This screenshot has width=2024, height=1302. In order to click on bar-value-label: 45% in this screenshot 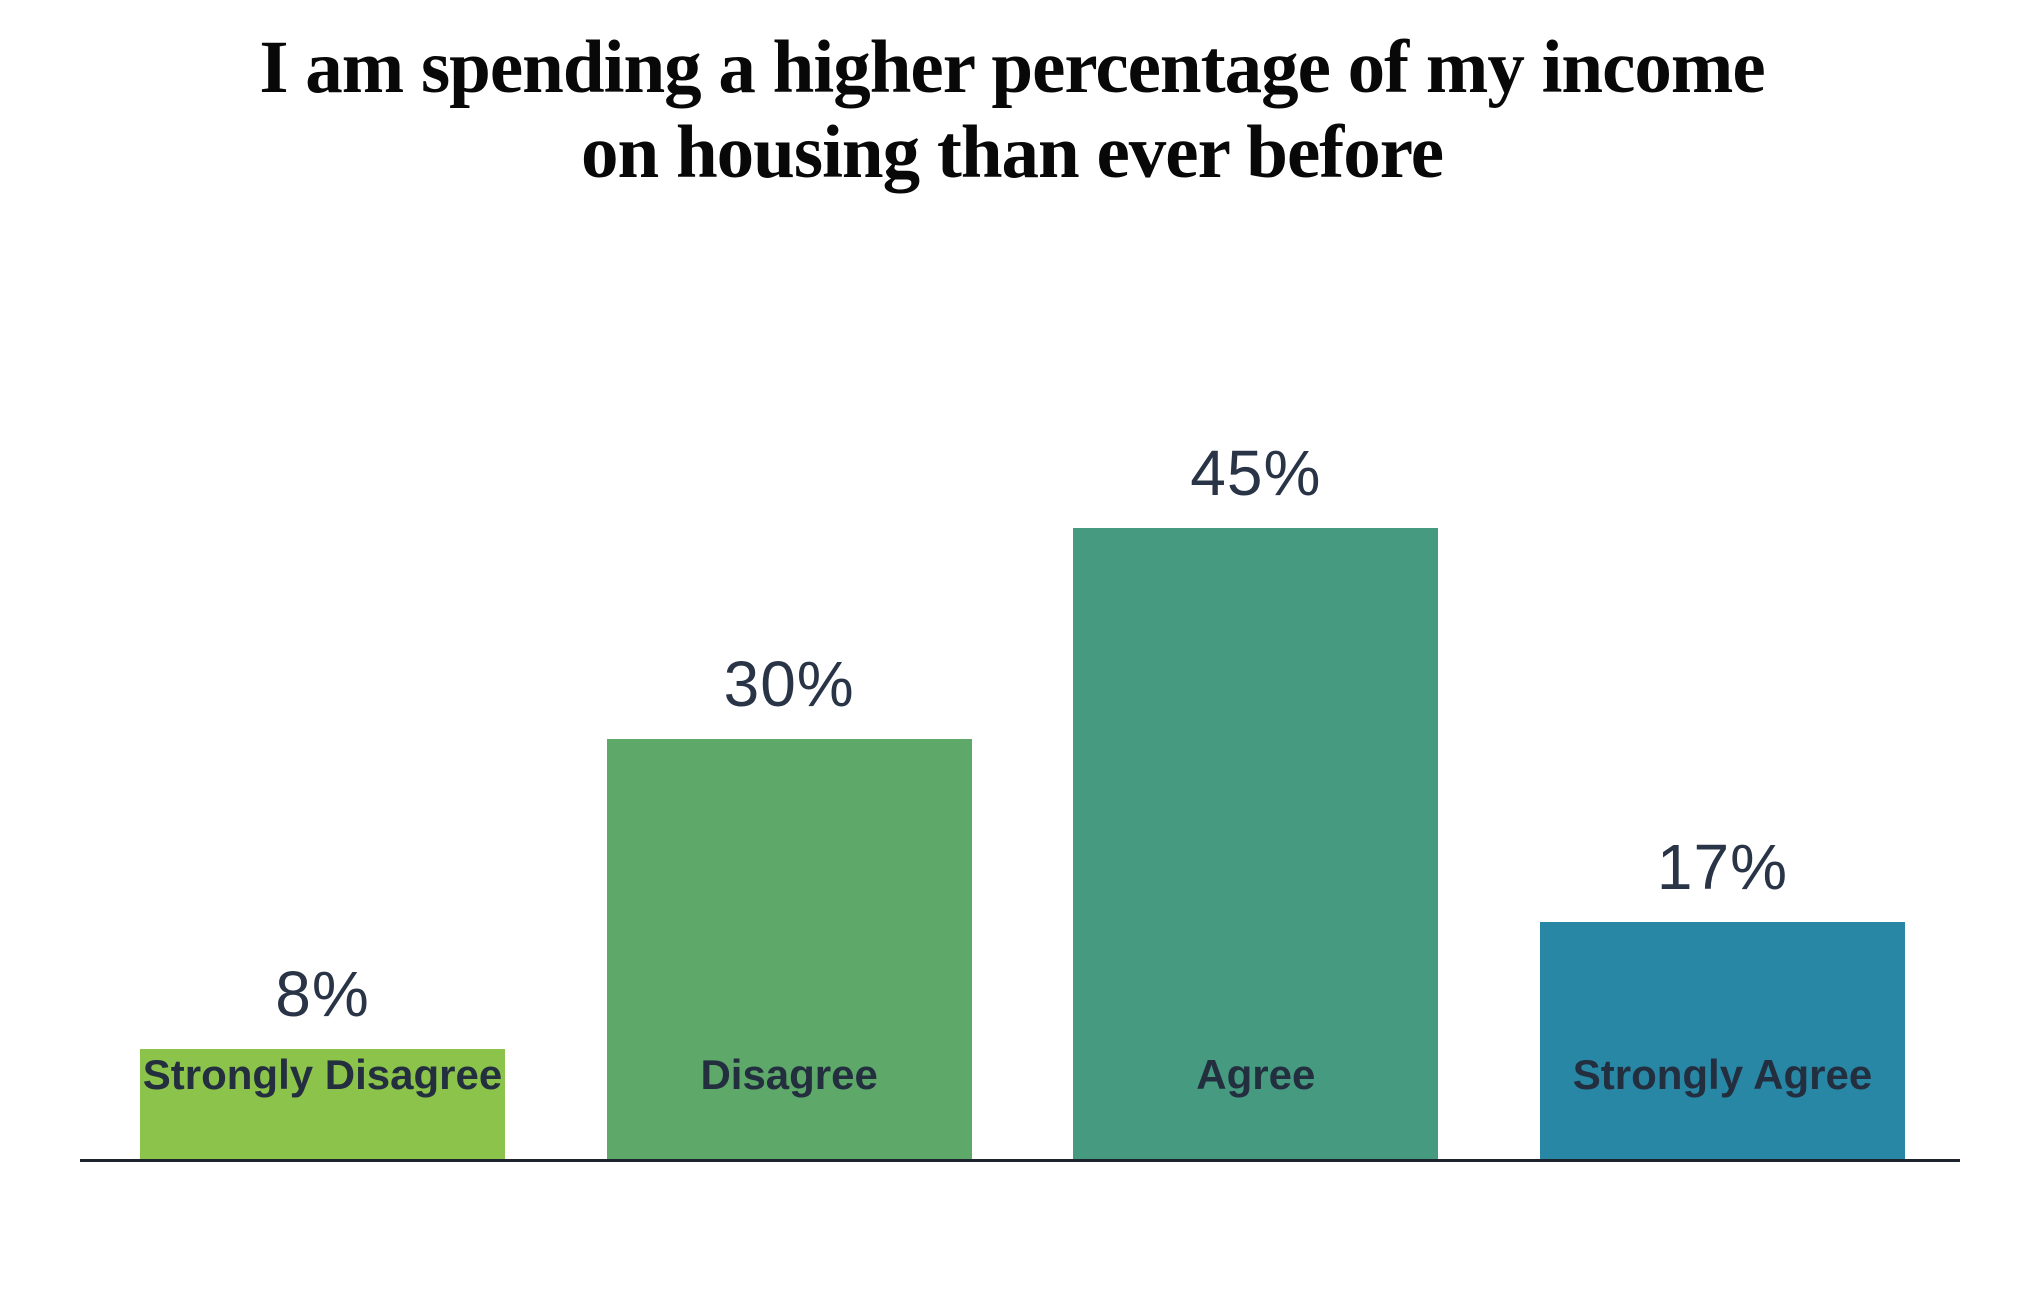, I will do `click(1256, 473)`.